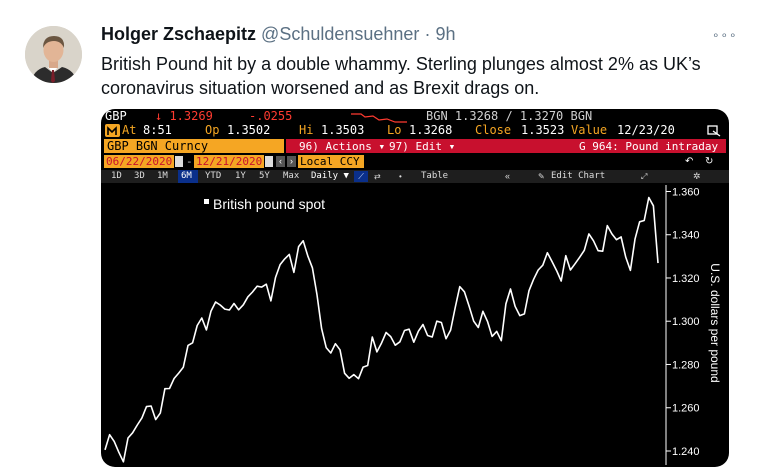  I want to click on date-from: 06/22/2020, so click(139, 161).